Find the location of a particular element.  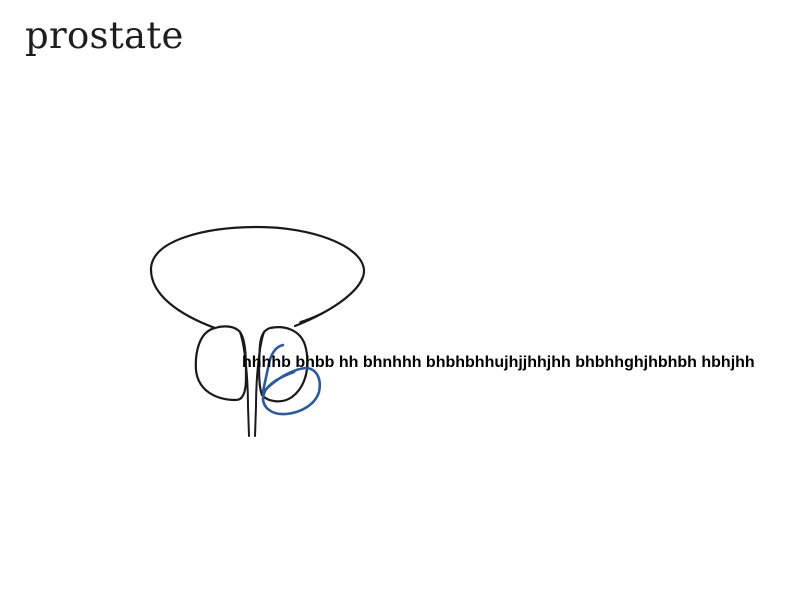

bladder-edge-stroke is located at coordinates (331, 300).